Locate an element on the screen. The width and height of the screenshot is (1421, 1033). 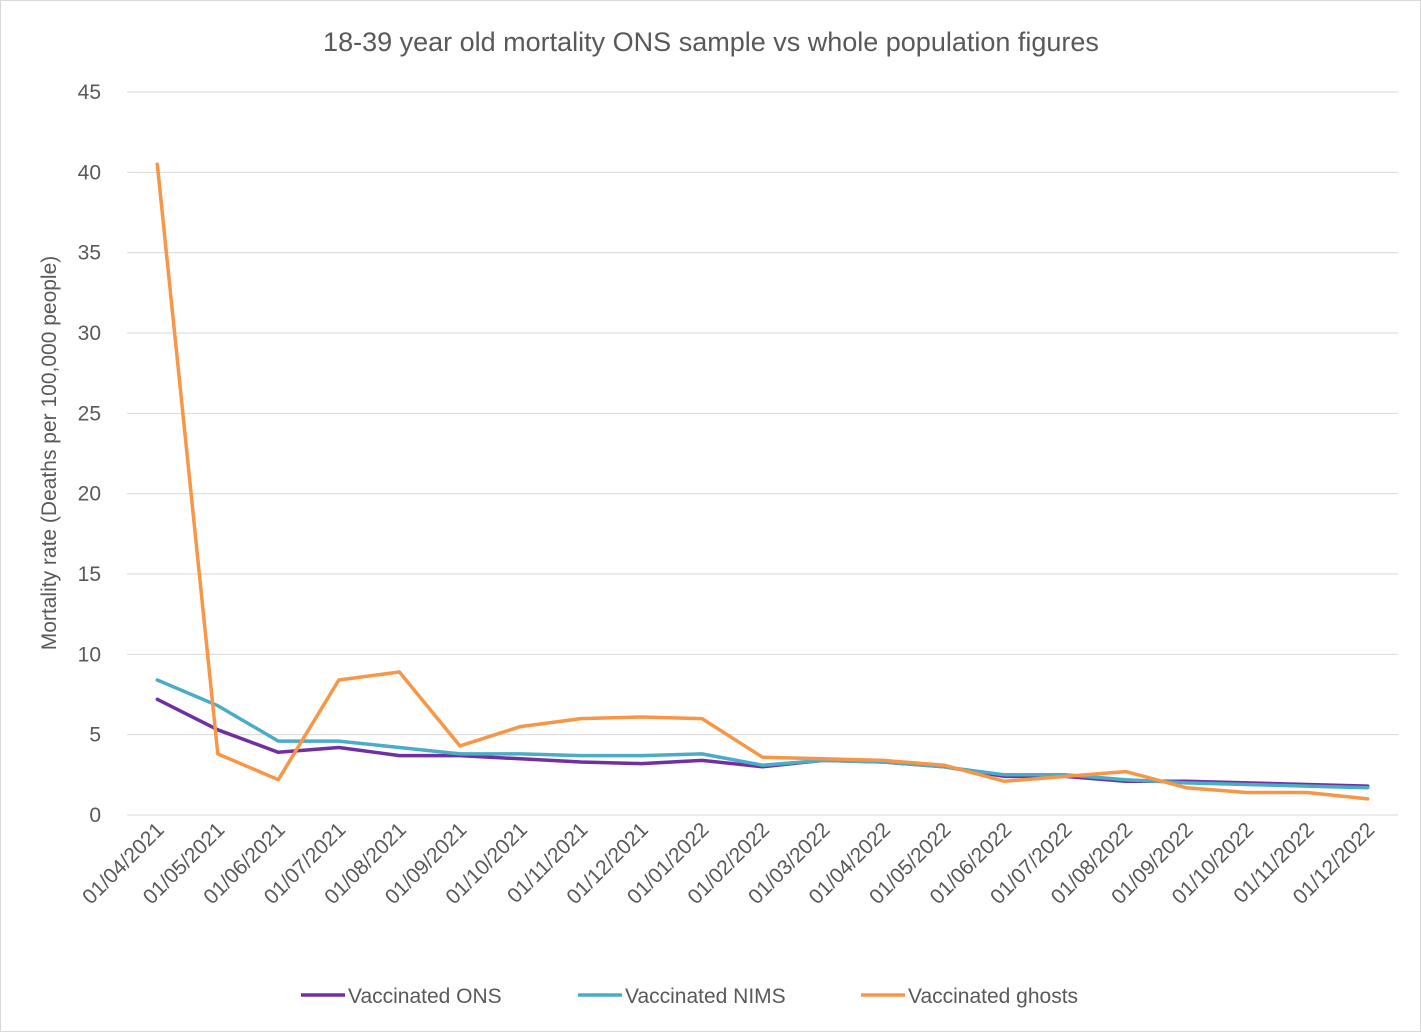
y-tick-label: 10 is located at coordinates (89, 654).